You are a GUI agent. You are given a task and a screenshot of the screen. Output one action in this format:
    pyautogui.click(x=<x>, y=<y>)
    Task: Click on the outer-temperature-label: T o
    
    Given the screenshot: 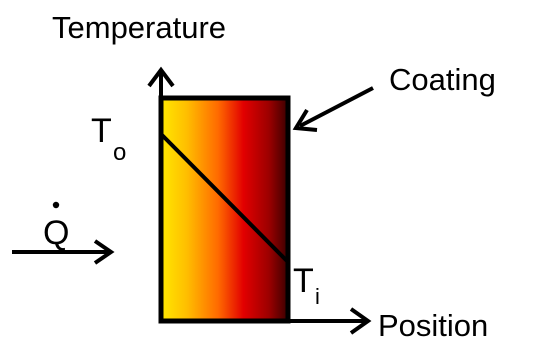 What is the action you would take?
    pyautogui.click(x=108, y=139)
    